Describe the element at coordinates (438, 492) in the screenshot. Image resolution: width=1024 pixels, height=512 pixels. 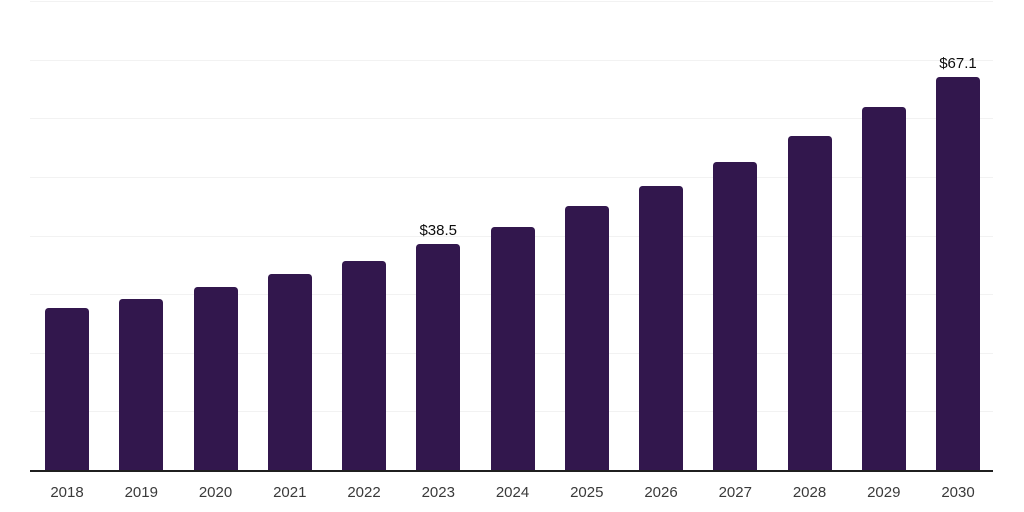
I see `x-tick-label-2023: 2023` at that location.